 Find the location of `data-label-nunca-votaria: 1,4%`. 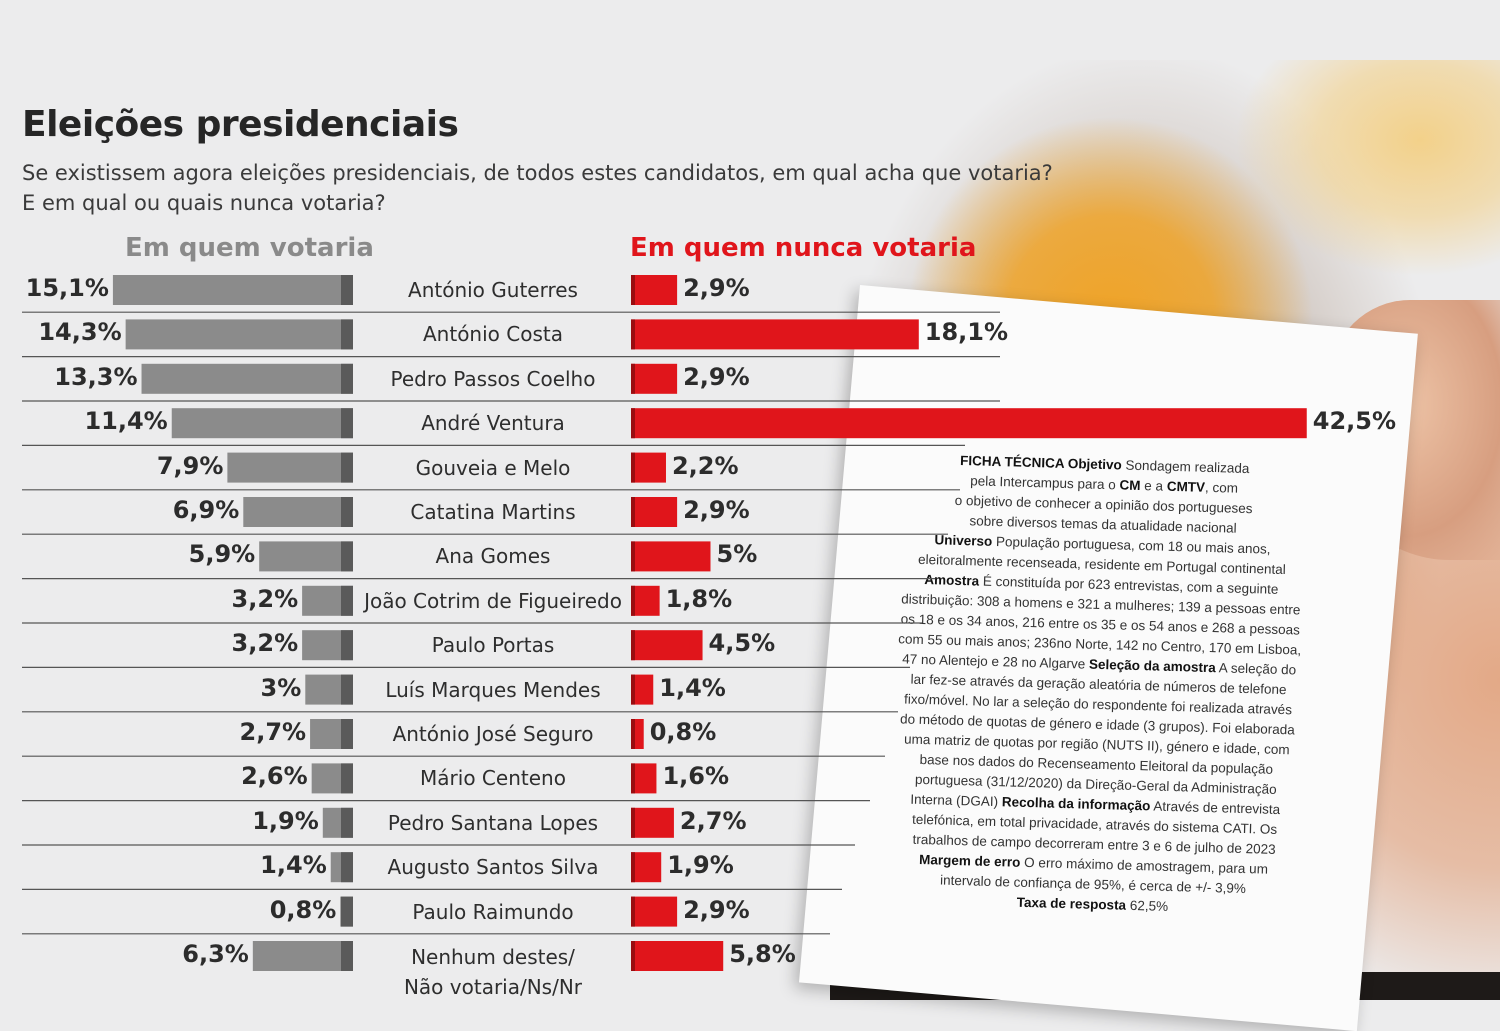

data-label-nunca-votaria: 1,4% is located at coordinates (692, 687).